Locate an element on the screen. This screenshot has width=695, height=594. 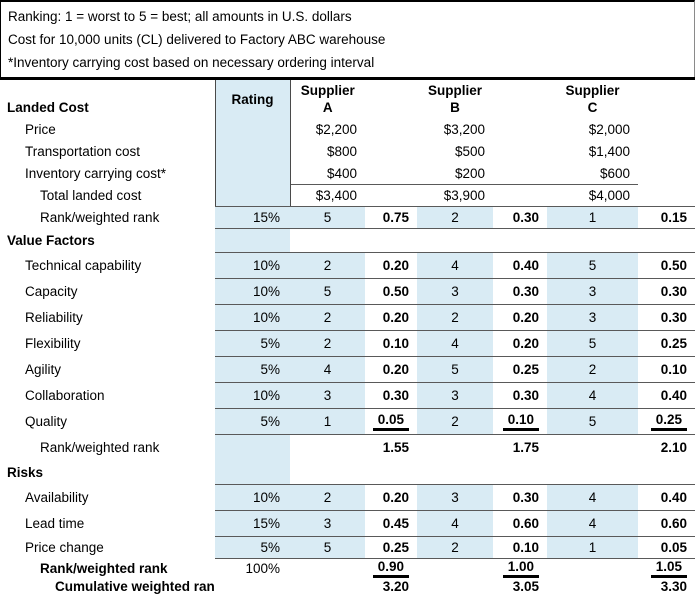
price-b: $3,200 is located at coordinates (464, 129).